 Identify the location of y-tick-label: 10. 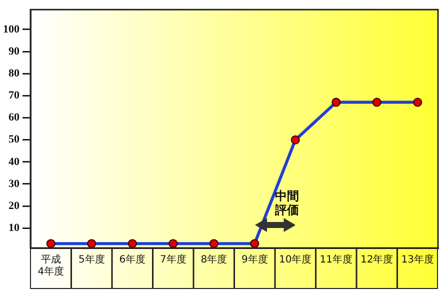
(14, 228).